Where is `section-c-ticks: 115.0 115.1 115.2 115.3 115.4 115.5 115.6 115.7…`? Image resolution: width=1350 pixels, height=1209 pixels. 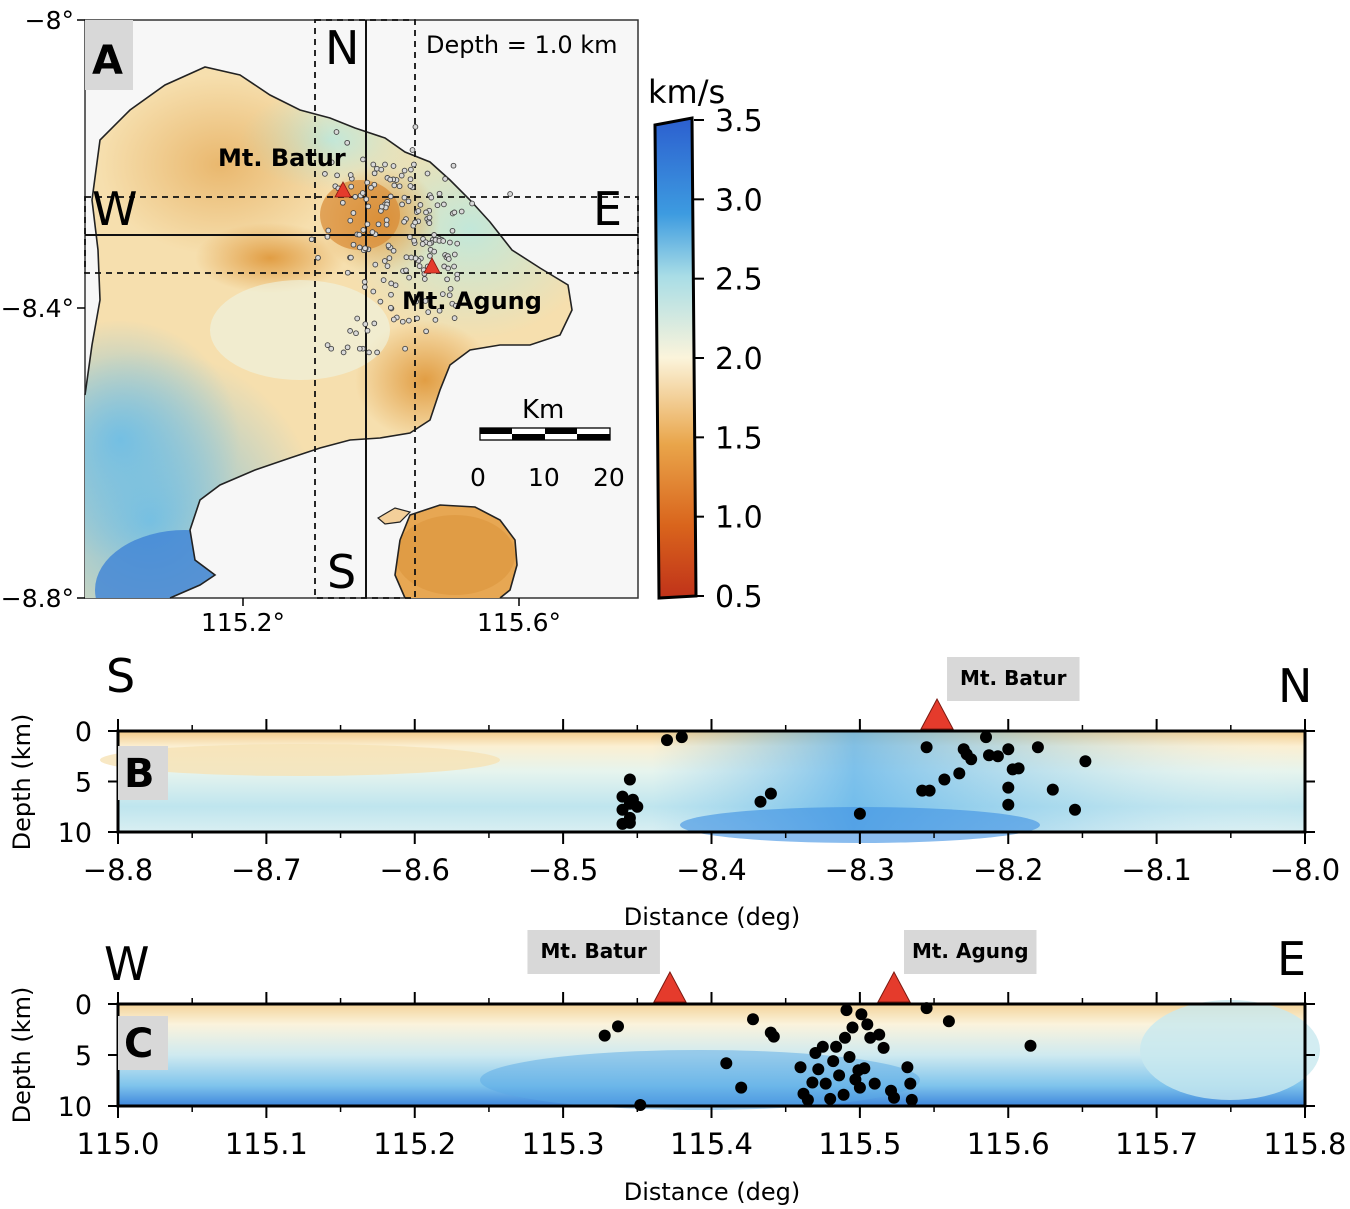 section-c-ticks: 115.0 115.1 115.2 115.3 115.4 115.5 115.6 115.7… is located at coordinates (702, 1075).